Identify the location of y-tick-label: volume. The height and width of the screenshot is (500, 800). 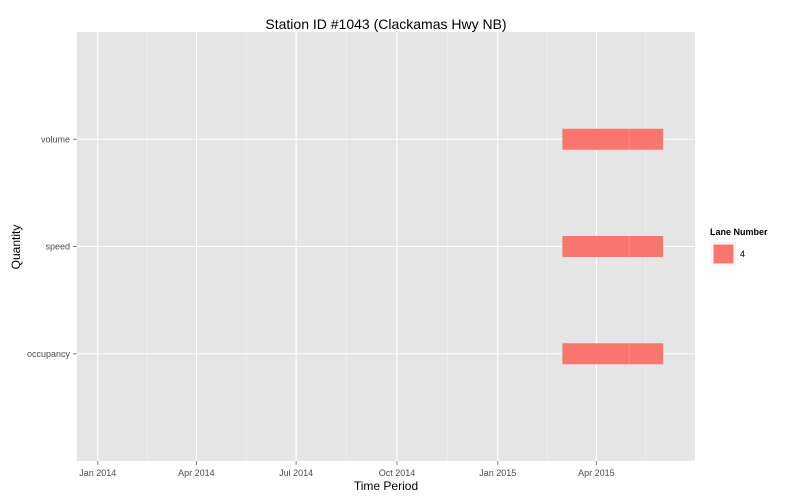
(55, 139).